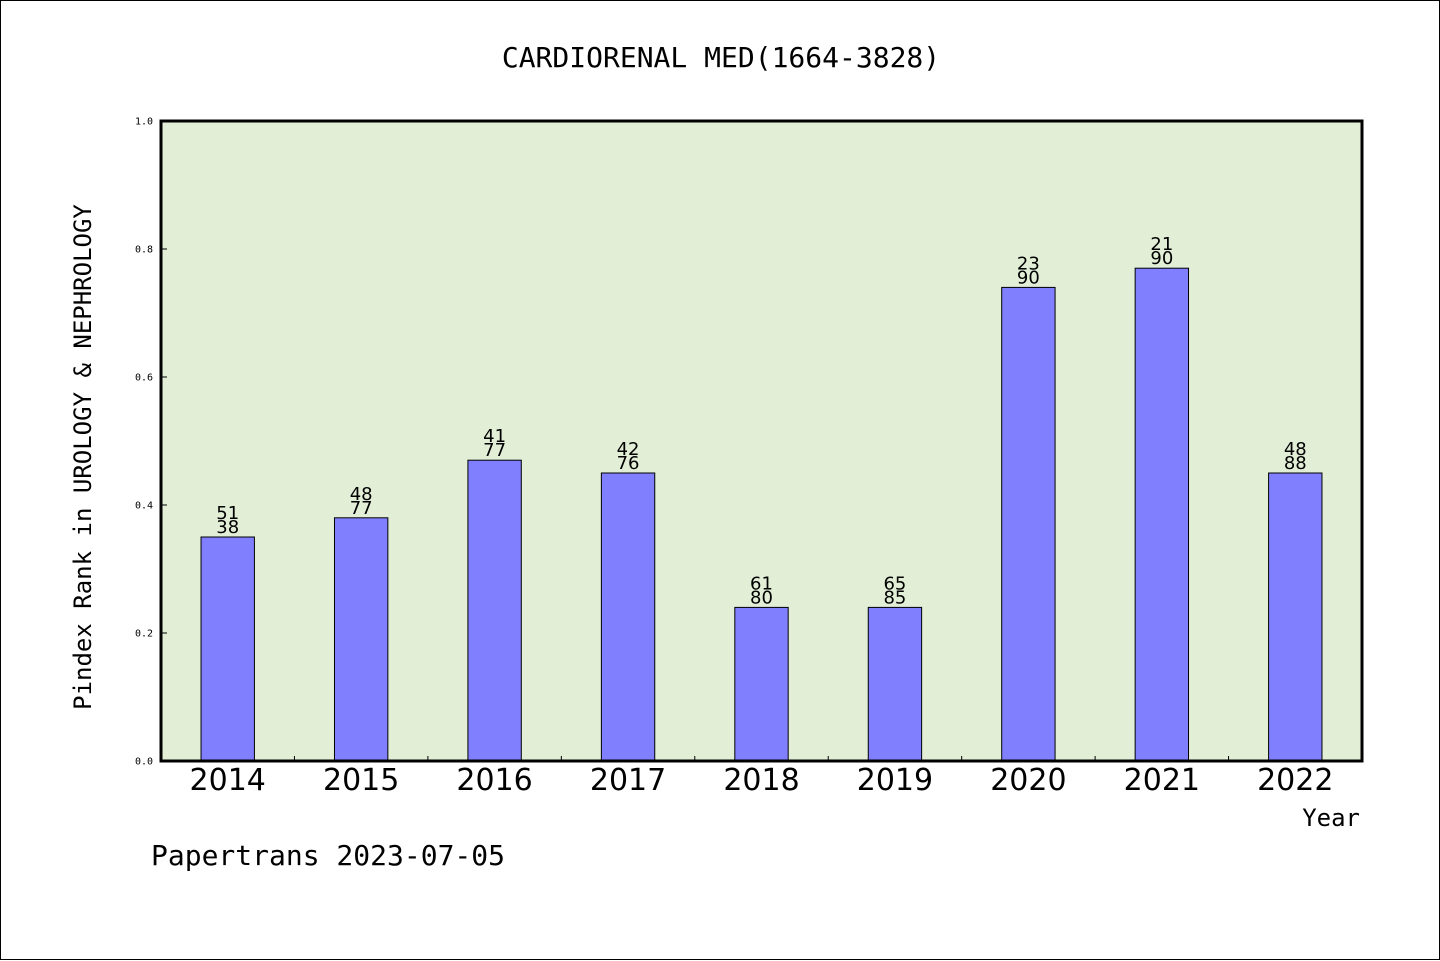 The width and height of the screenshot is (1440, 961). Describe the element at coordinates (761, 597) in the screenshot. I see `bar-label-bottom-2018: 80` at that location.